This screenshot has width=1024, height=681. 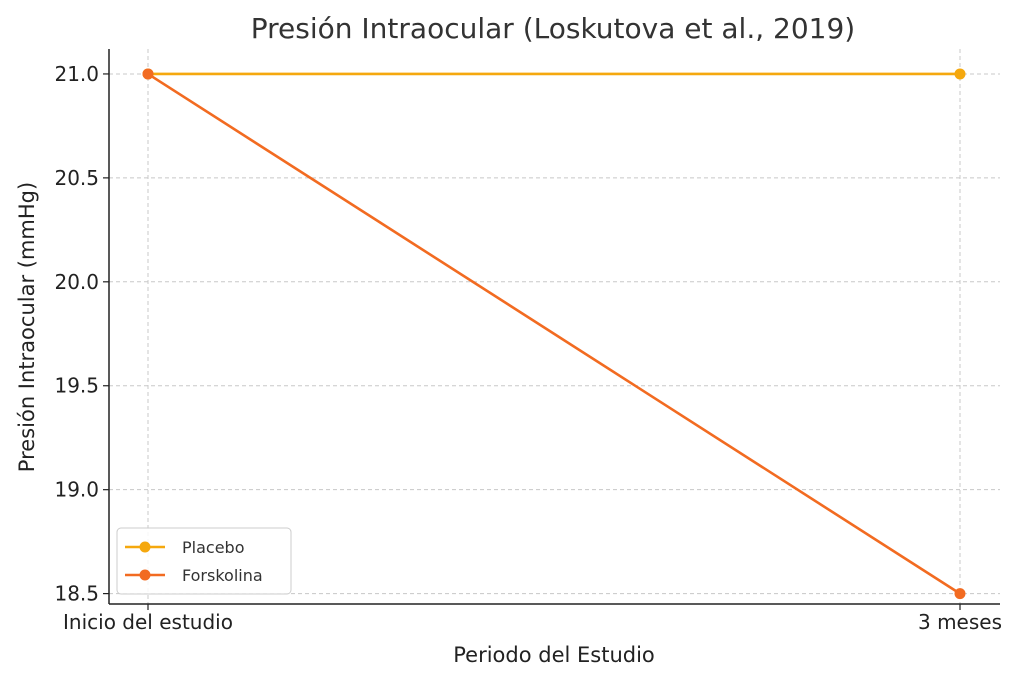 I want to click on y-tick-label: 20.0, so click(x=76, y=282).